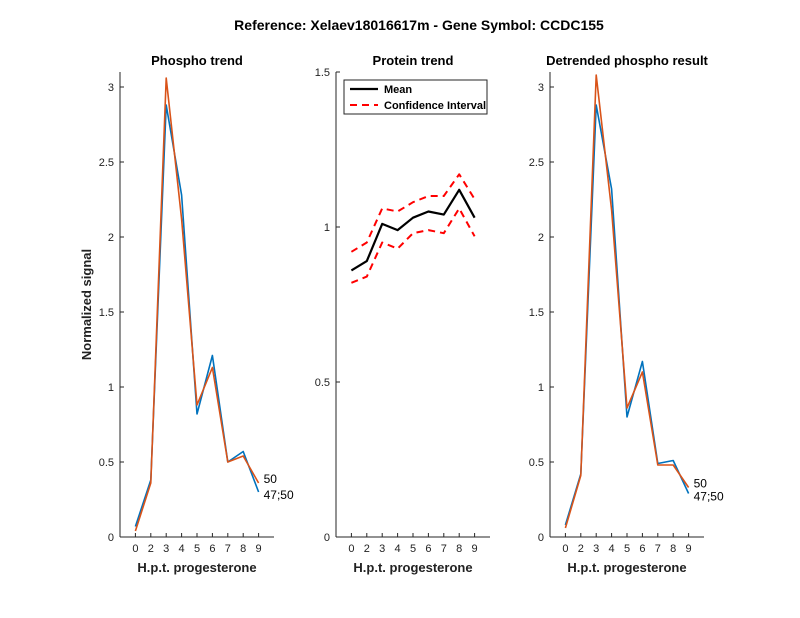 This screenshot has width=800, height=618. What do you see at coordinates (536, 163) in the screenshot?
I see `detrended-y-tick-label: 2.5` at bounding box center [536, 163].